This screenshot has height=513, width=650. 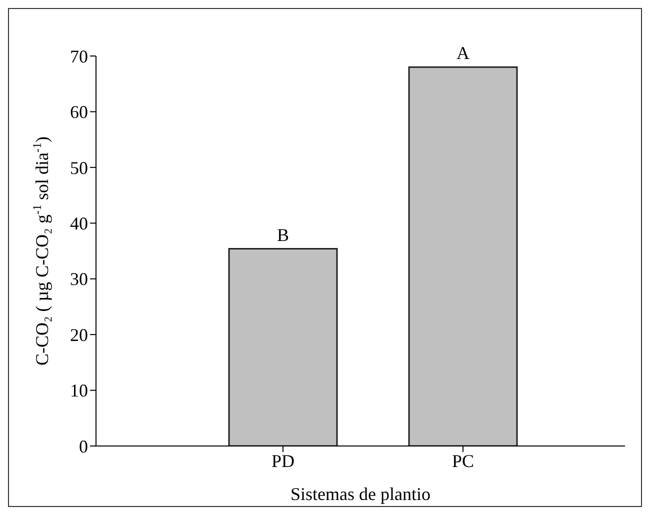 I want to click on y-tick-label: 20, so click(x=79, y=334).